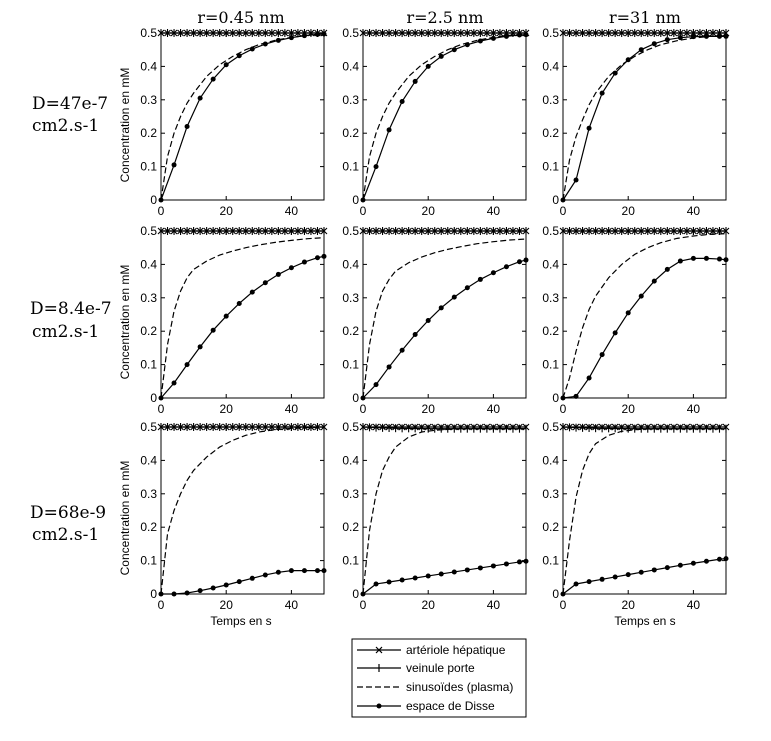  What do you see at coordinates (242, 318) in the screenshot?
I see `panel-r2-c1-series-sinusoides` at bounding box center [242, 318].